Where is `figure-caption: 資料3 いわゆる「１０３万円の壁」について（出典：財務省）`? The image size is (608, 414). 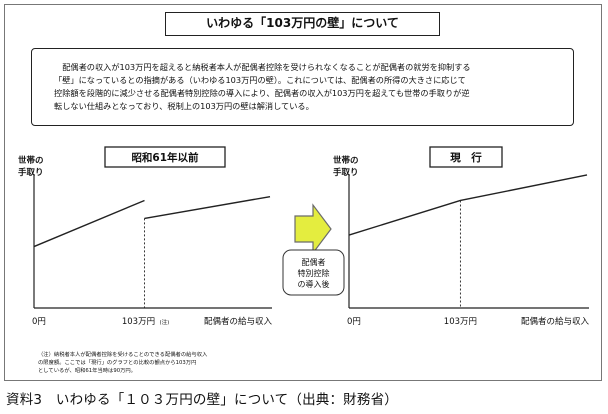
figure-caption: 資料3 いわゆる「１０３万円の壁」について（出典：財務省） is located at coordinates (202, 400).